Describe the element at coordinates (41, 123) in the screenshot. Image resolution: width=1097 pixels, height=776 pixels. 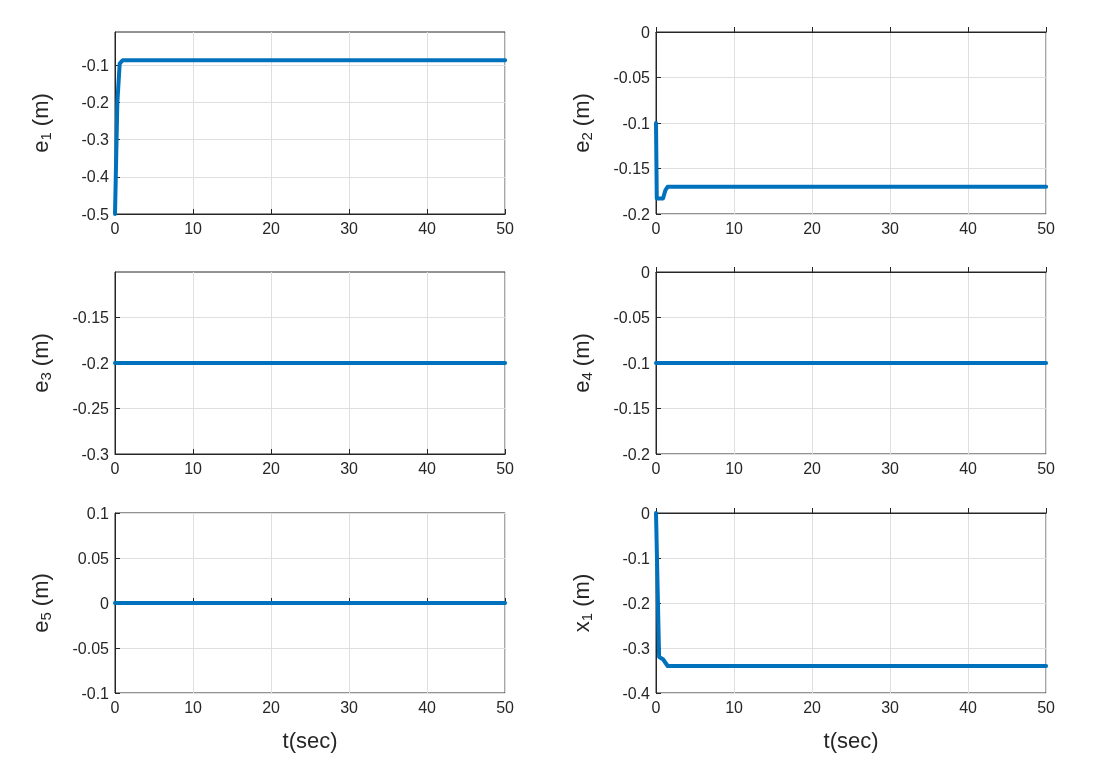
I see `y-axis-title: e1 (m)` at that location.